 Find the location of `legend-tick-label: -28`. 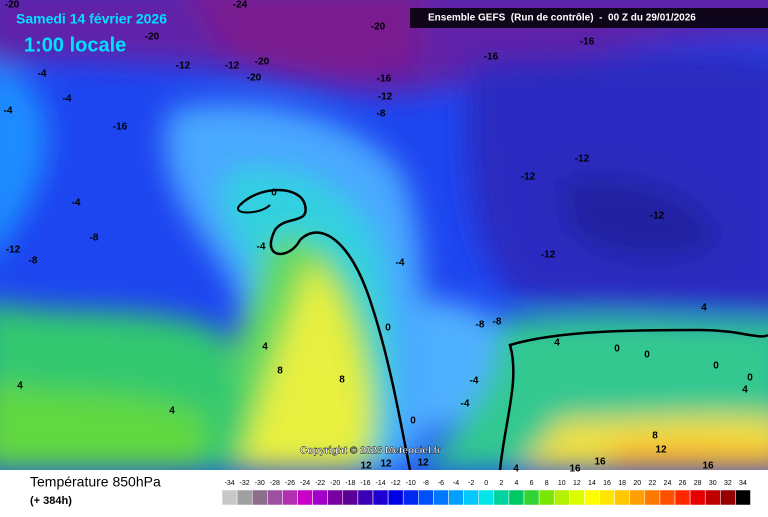

legend-tick-label: -28 is located at coordinates (275, 483).